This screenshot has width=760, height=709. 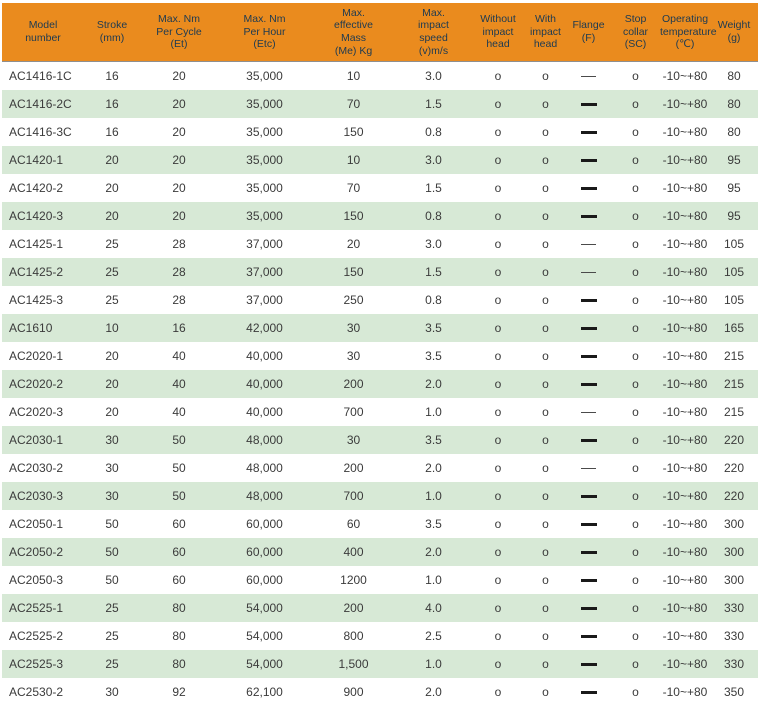 What do you see at coordinates (433, 412) in the screenshot?
I see `cell-impact_speed: 1.0` at bounding box center [433, 412].